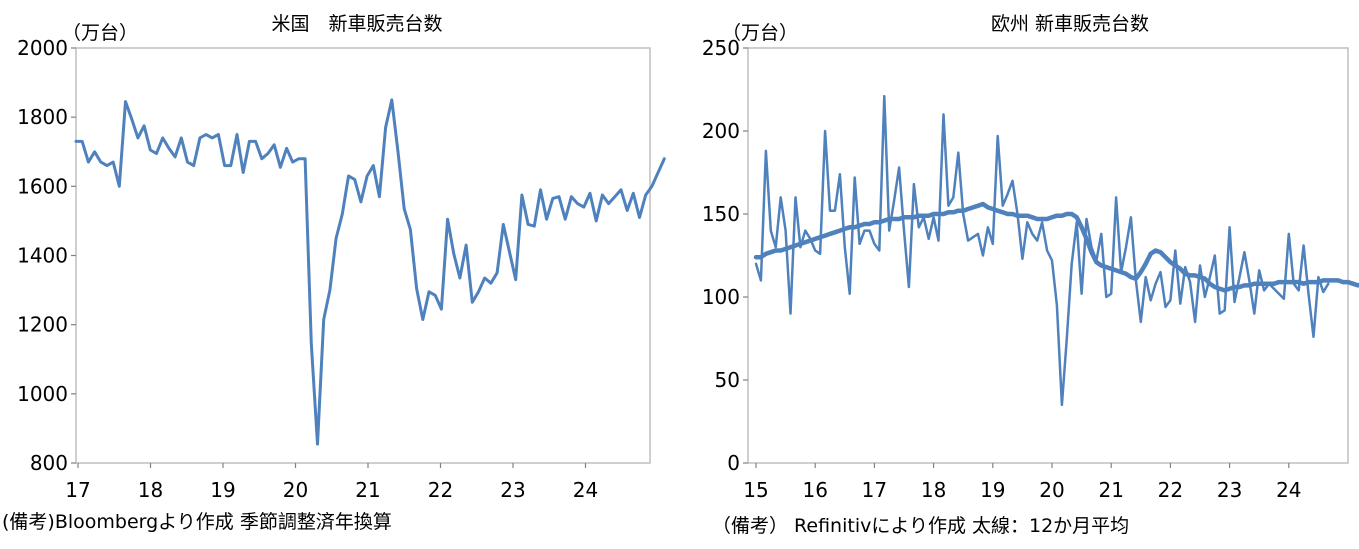 This screenshot has width=1359, height=549. I want to click on europe-y-tick-label: 150, so click(721, 214).